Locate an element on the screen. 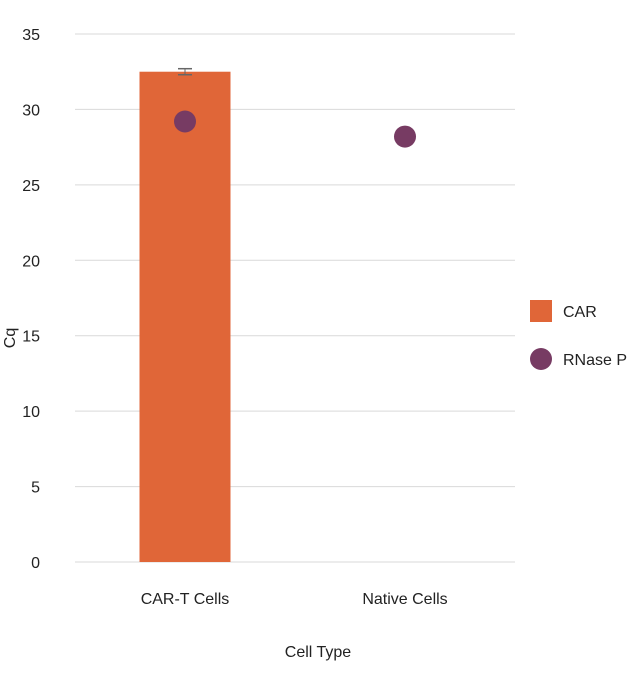 The image size is (640, 677). y-tick-label: 25 is located at coordinates (31, 186).